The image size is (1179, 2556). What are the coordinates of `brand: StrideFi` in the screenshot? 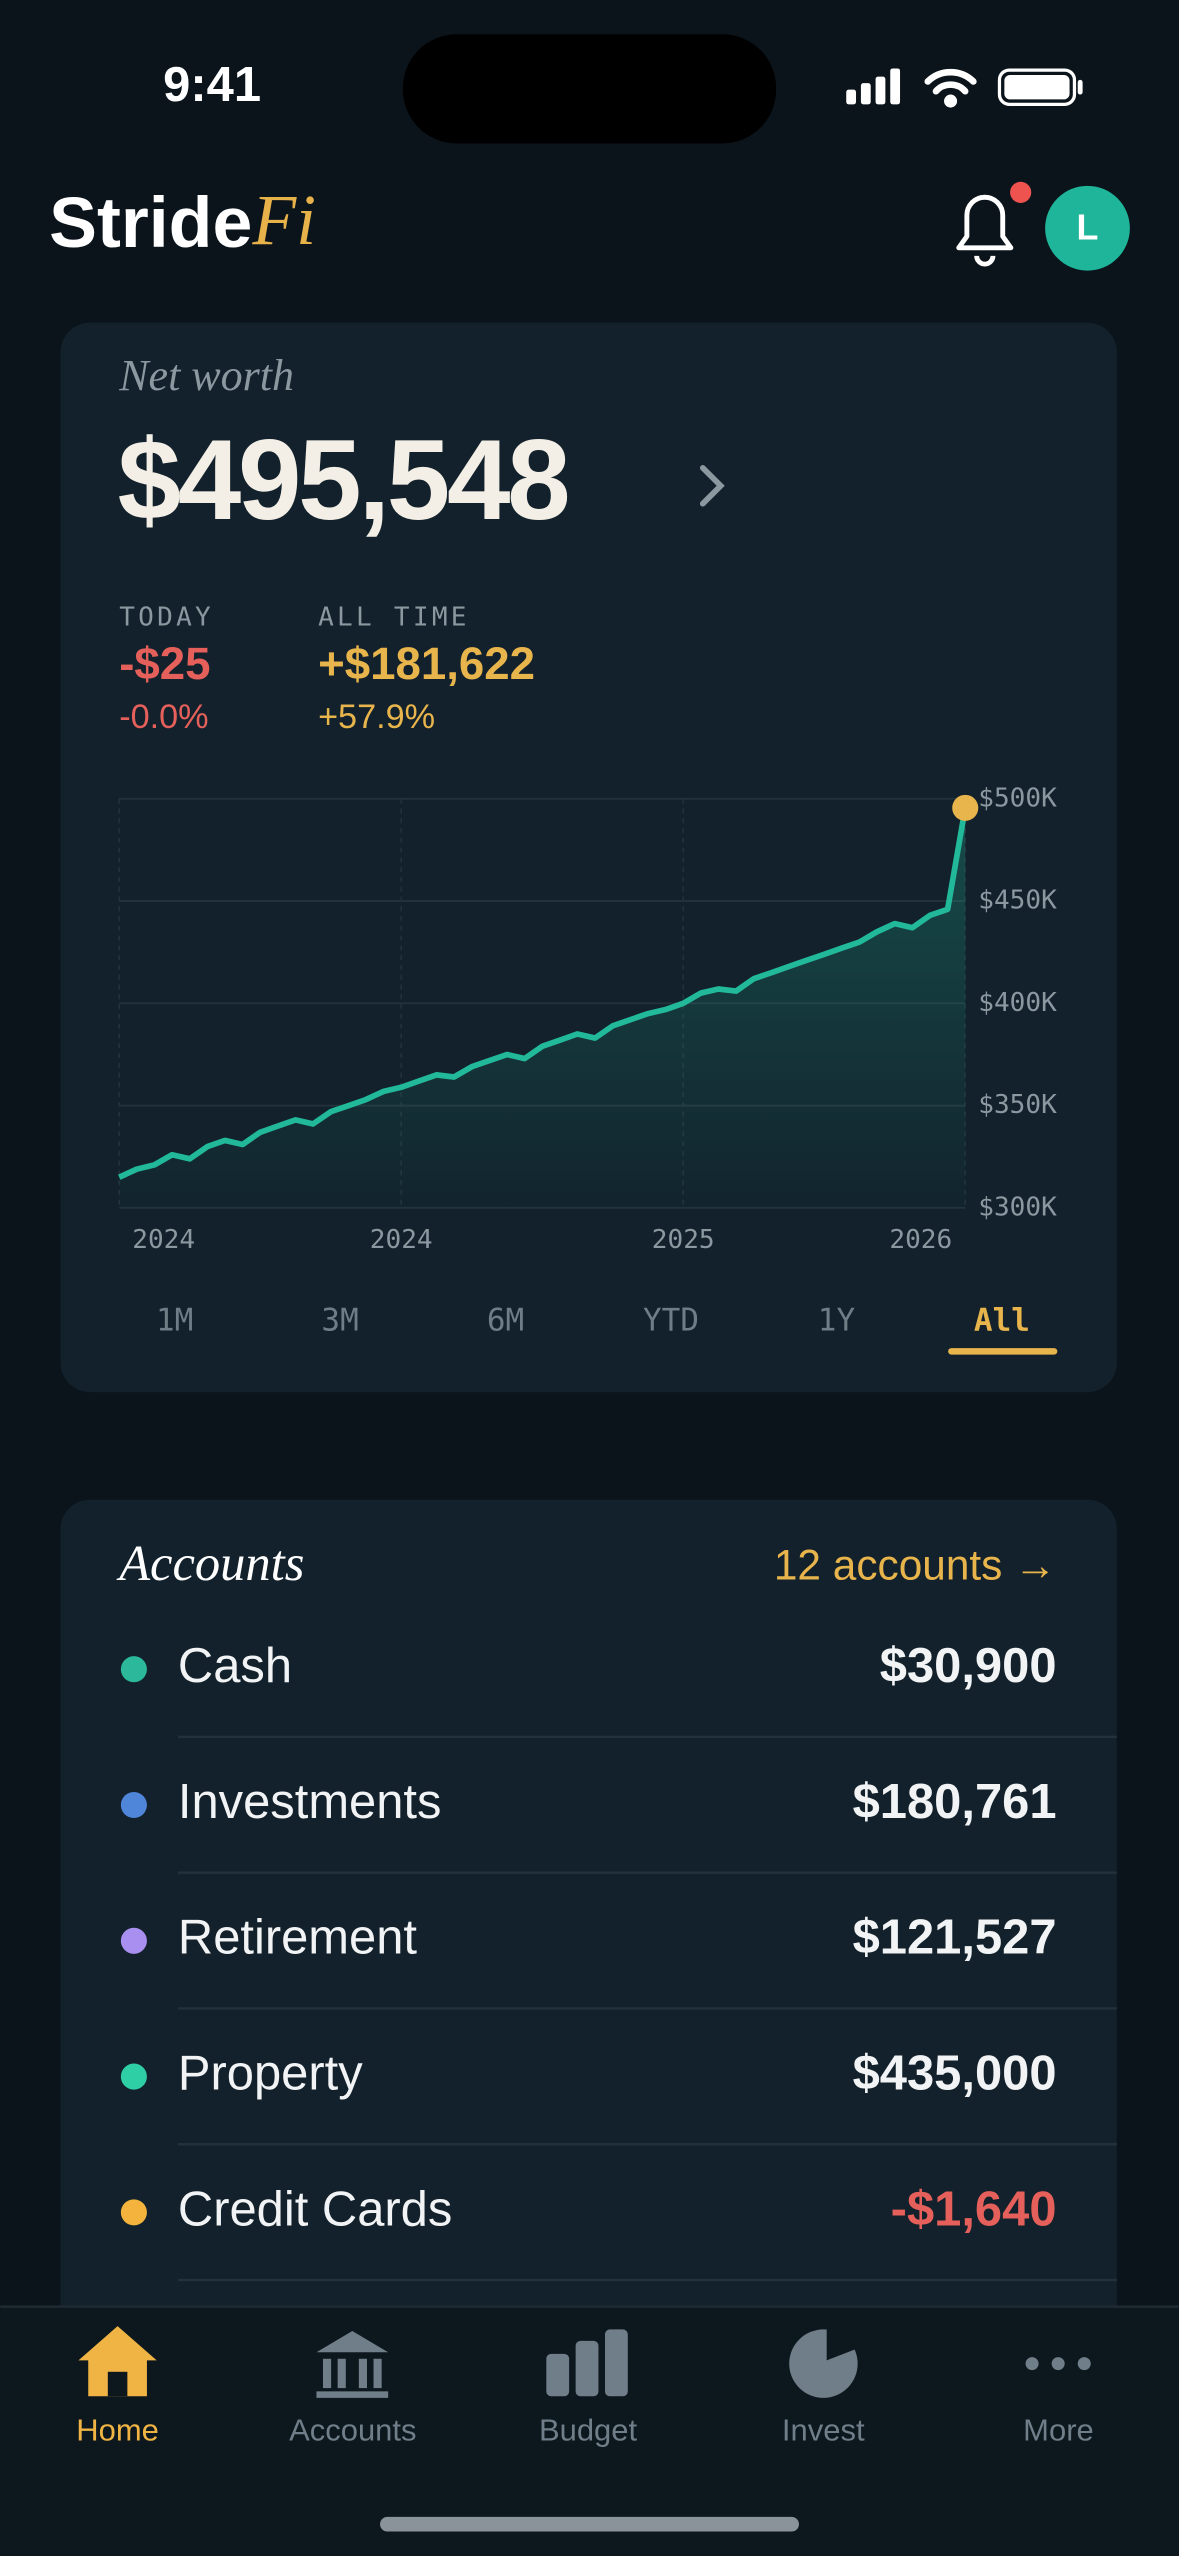 It's located at (182, 222).